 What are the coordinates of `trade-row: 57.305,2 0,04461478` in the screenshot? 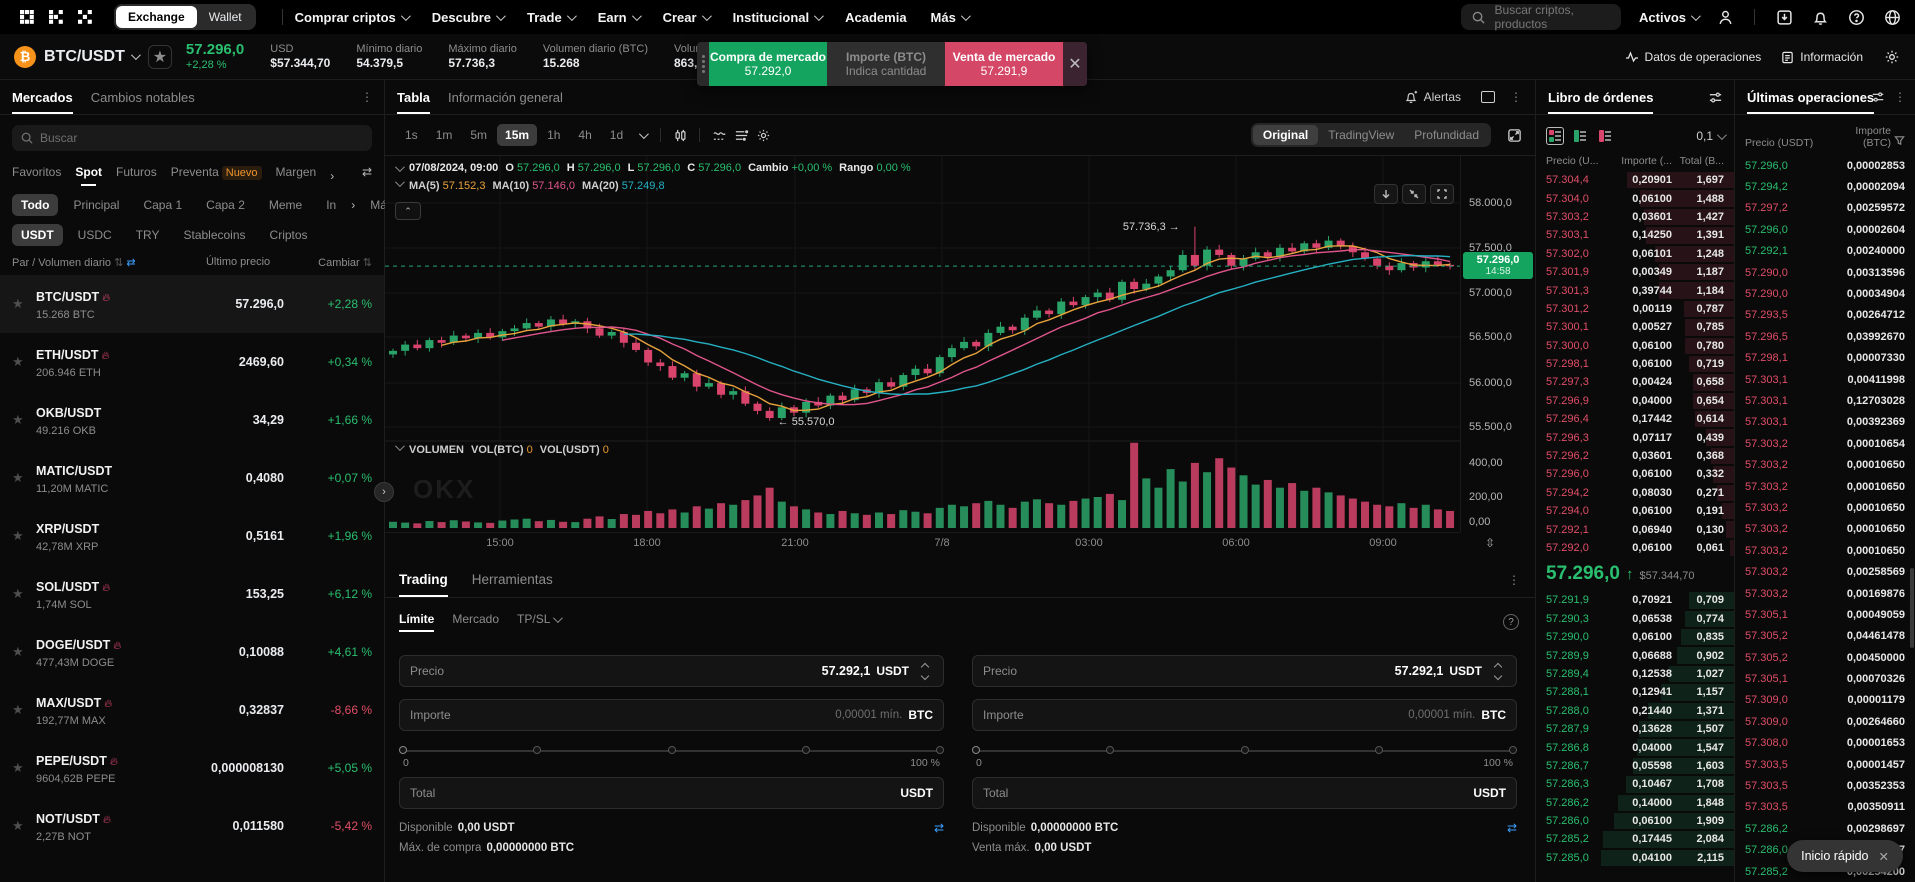 It's located at (1825, 636).